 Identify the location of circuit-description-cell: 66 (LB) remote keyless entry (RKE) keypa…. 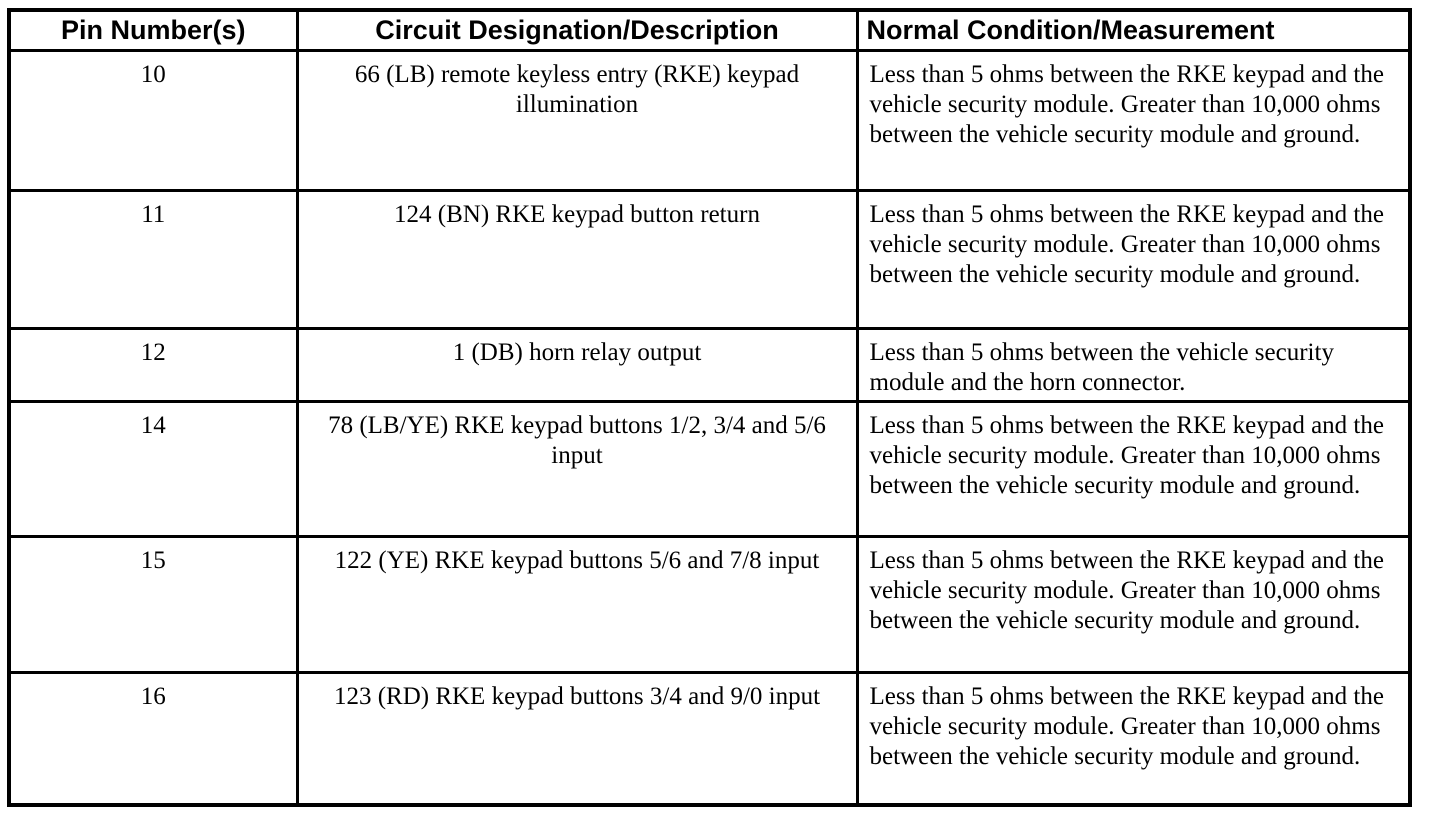
(577, 120).